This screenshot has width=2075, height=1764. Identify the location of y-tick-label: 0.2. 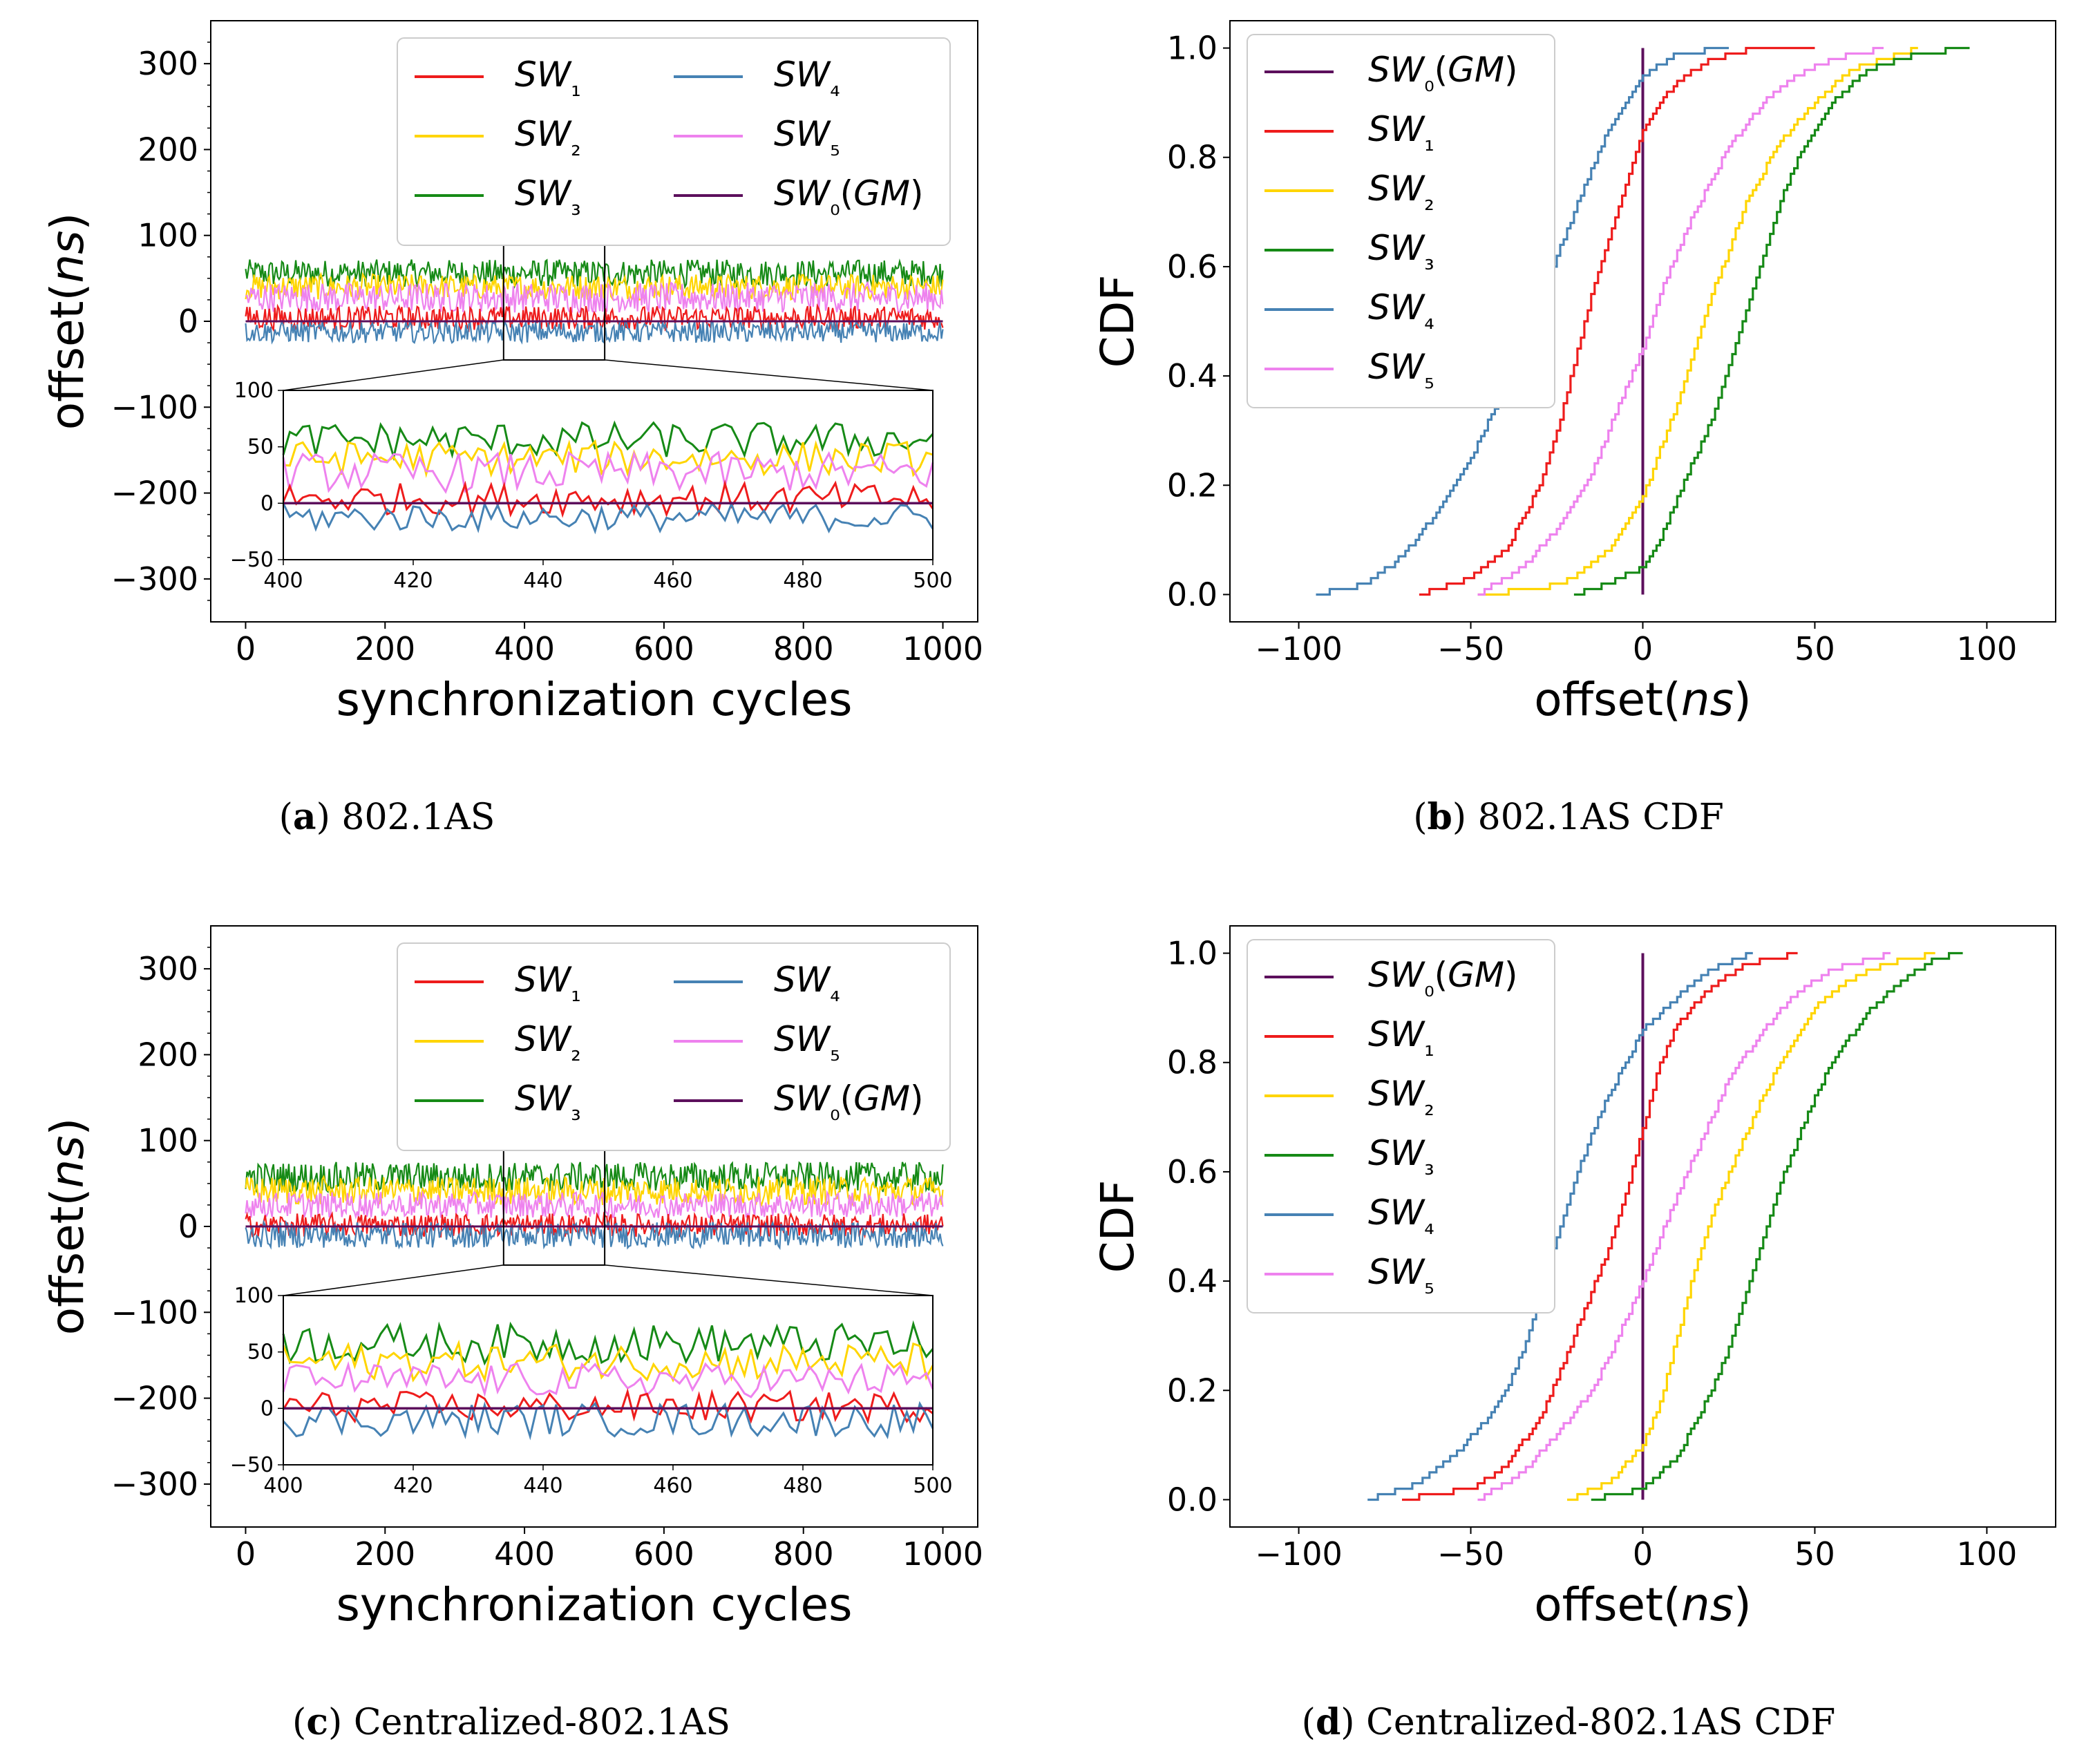
(1192, 485).